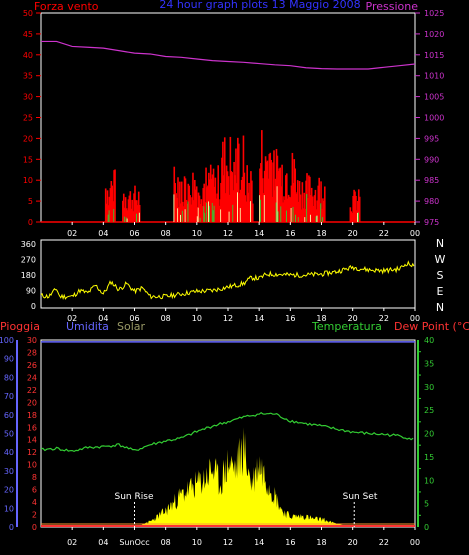  What do you see at coordinates (392, 6) in the screenshot?
I see `pressure-axis-title: Pressione` at bounding box center [392, 6].